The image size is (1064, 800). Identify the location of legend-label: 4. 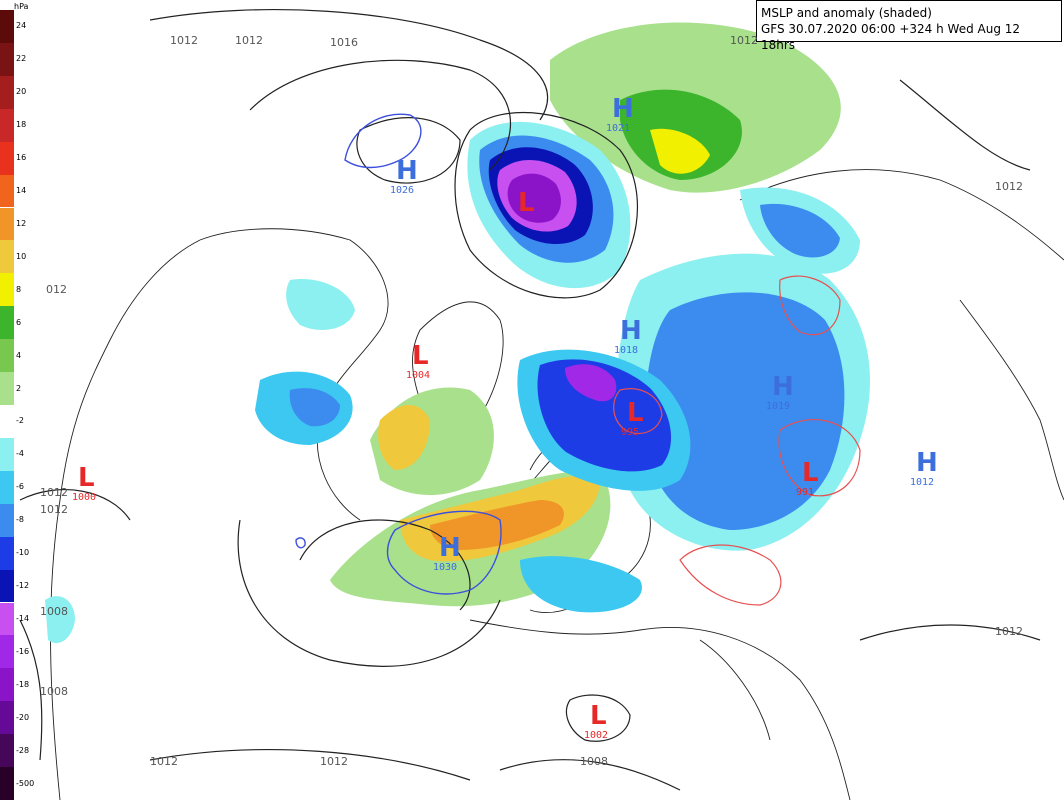
(19, 355).